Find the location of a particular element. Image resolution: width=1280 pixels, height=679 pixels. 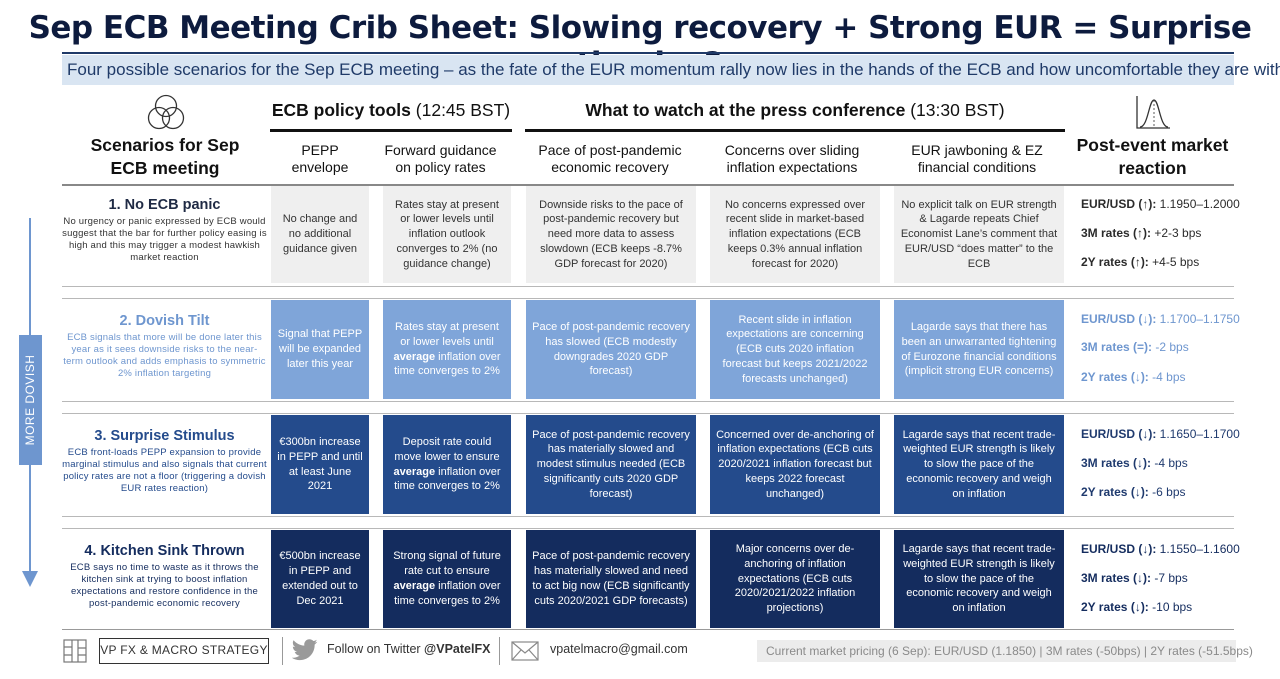

scenario-title: 1. No ECB panic is located at coordinates (164, 205).